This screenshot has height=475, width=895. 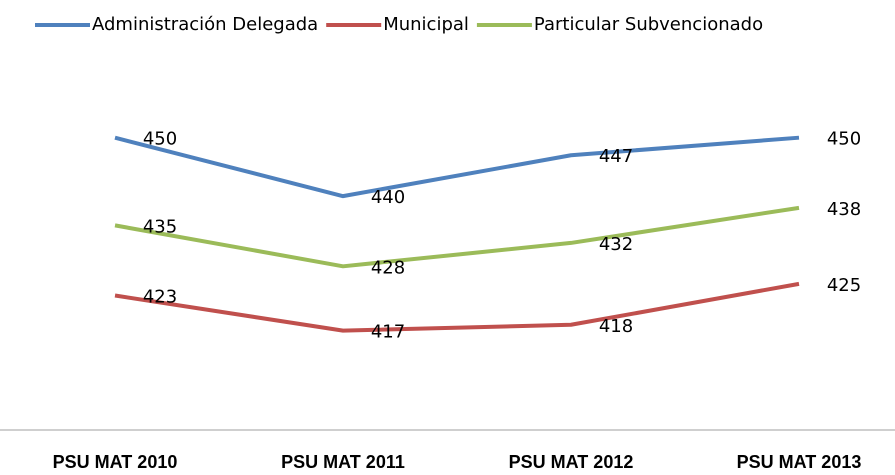 What do you see at coordinates (115, 462) in the screenshot?
I see `x-tick-label: PSU MAT 2010` at bounding box center [115, 462].